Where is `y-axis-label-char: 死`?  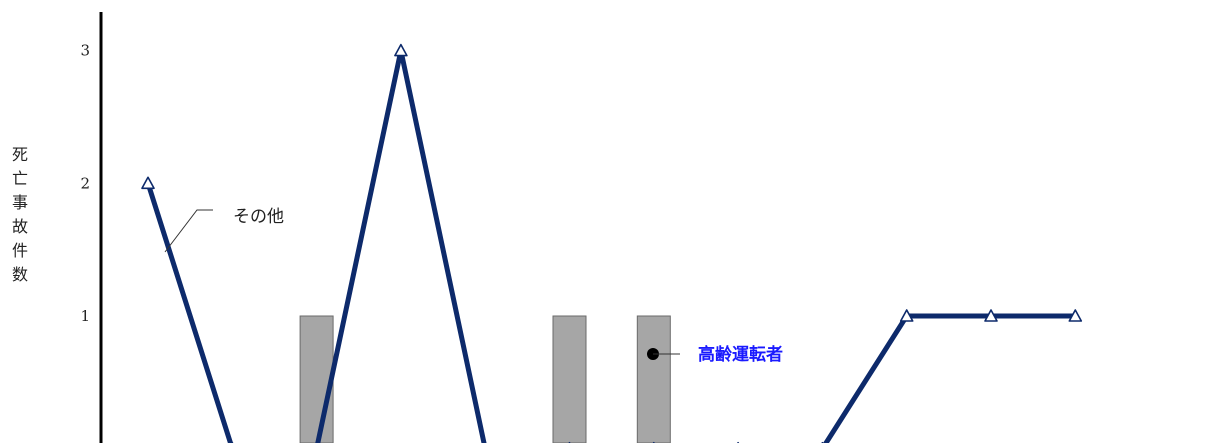
y-axis-label-char: 死 is located at coordinates (20, 154).